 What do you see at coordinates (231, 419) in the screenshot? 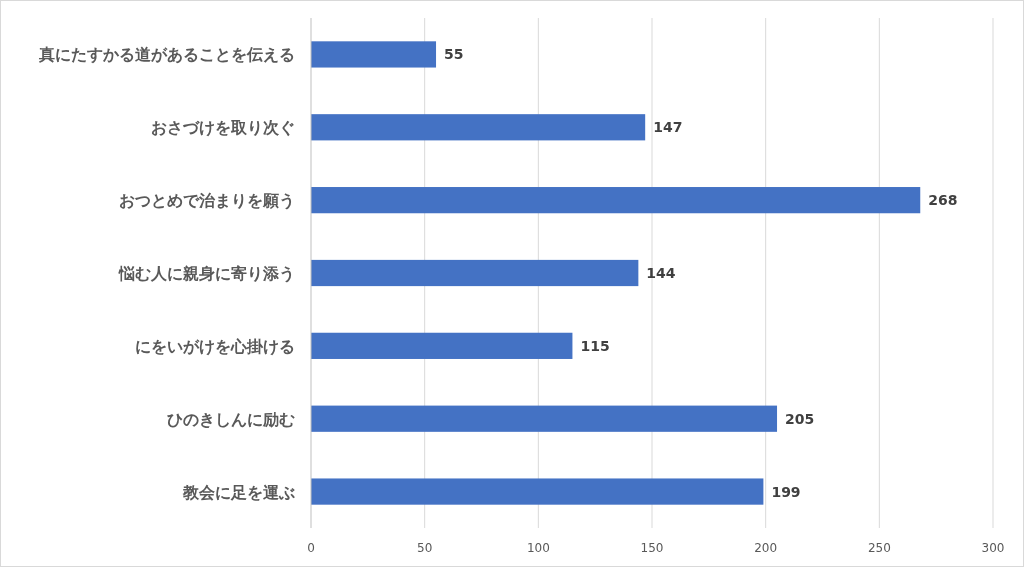
I see `y-tick-label: ひのきしんに励む` at bounding box center [231, 419].